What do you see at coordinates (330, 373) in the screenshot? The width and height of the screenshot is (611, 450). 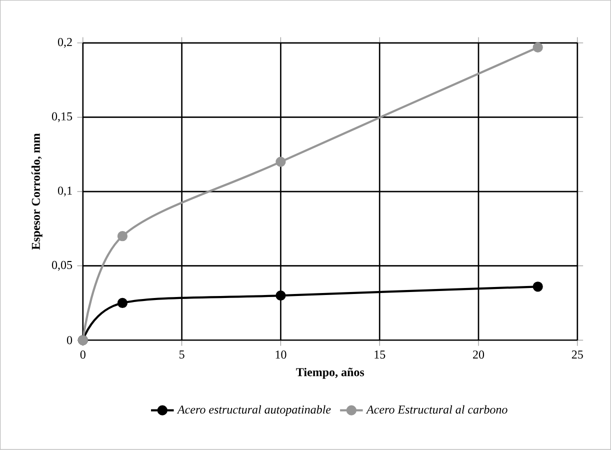 I see `x-axis-title: Tiempo, años` at bounding box center [330, 373].